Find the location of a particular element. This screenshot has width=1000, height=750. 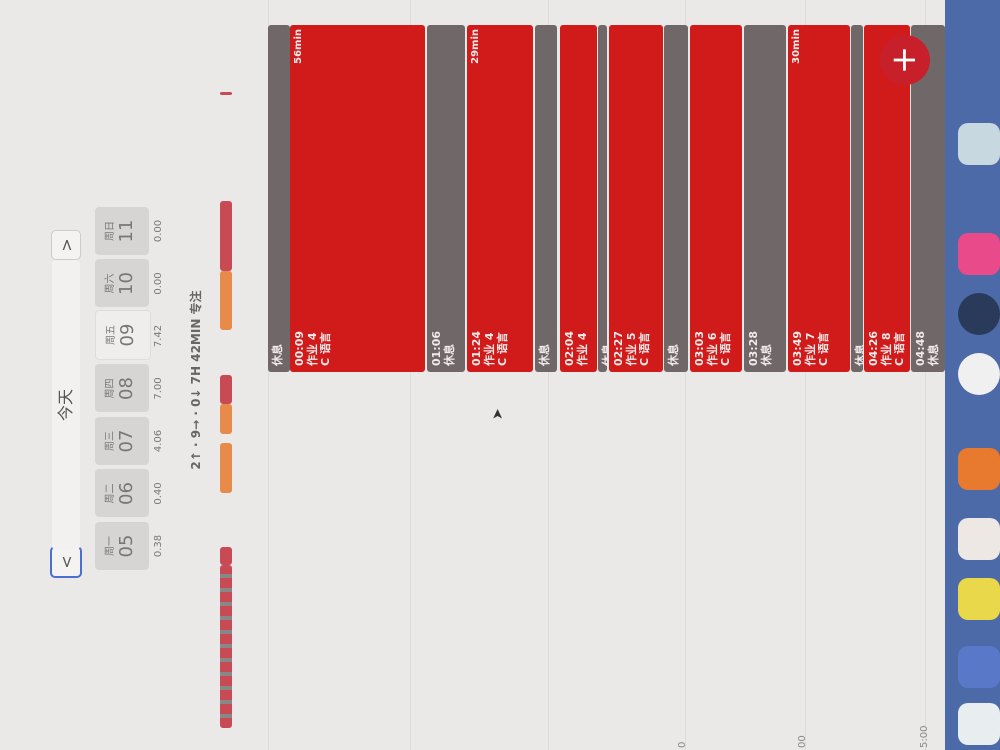

duration-label: 56min is located at coordinates (298, 46).